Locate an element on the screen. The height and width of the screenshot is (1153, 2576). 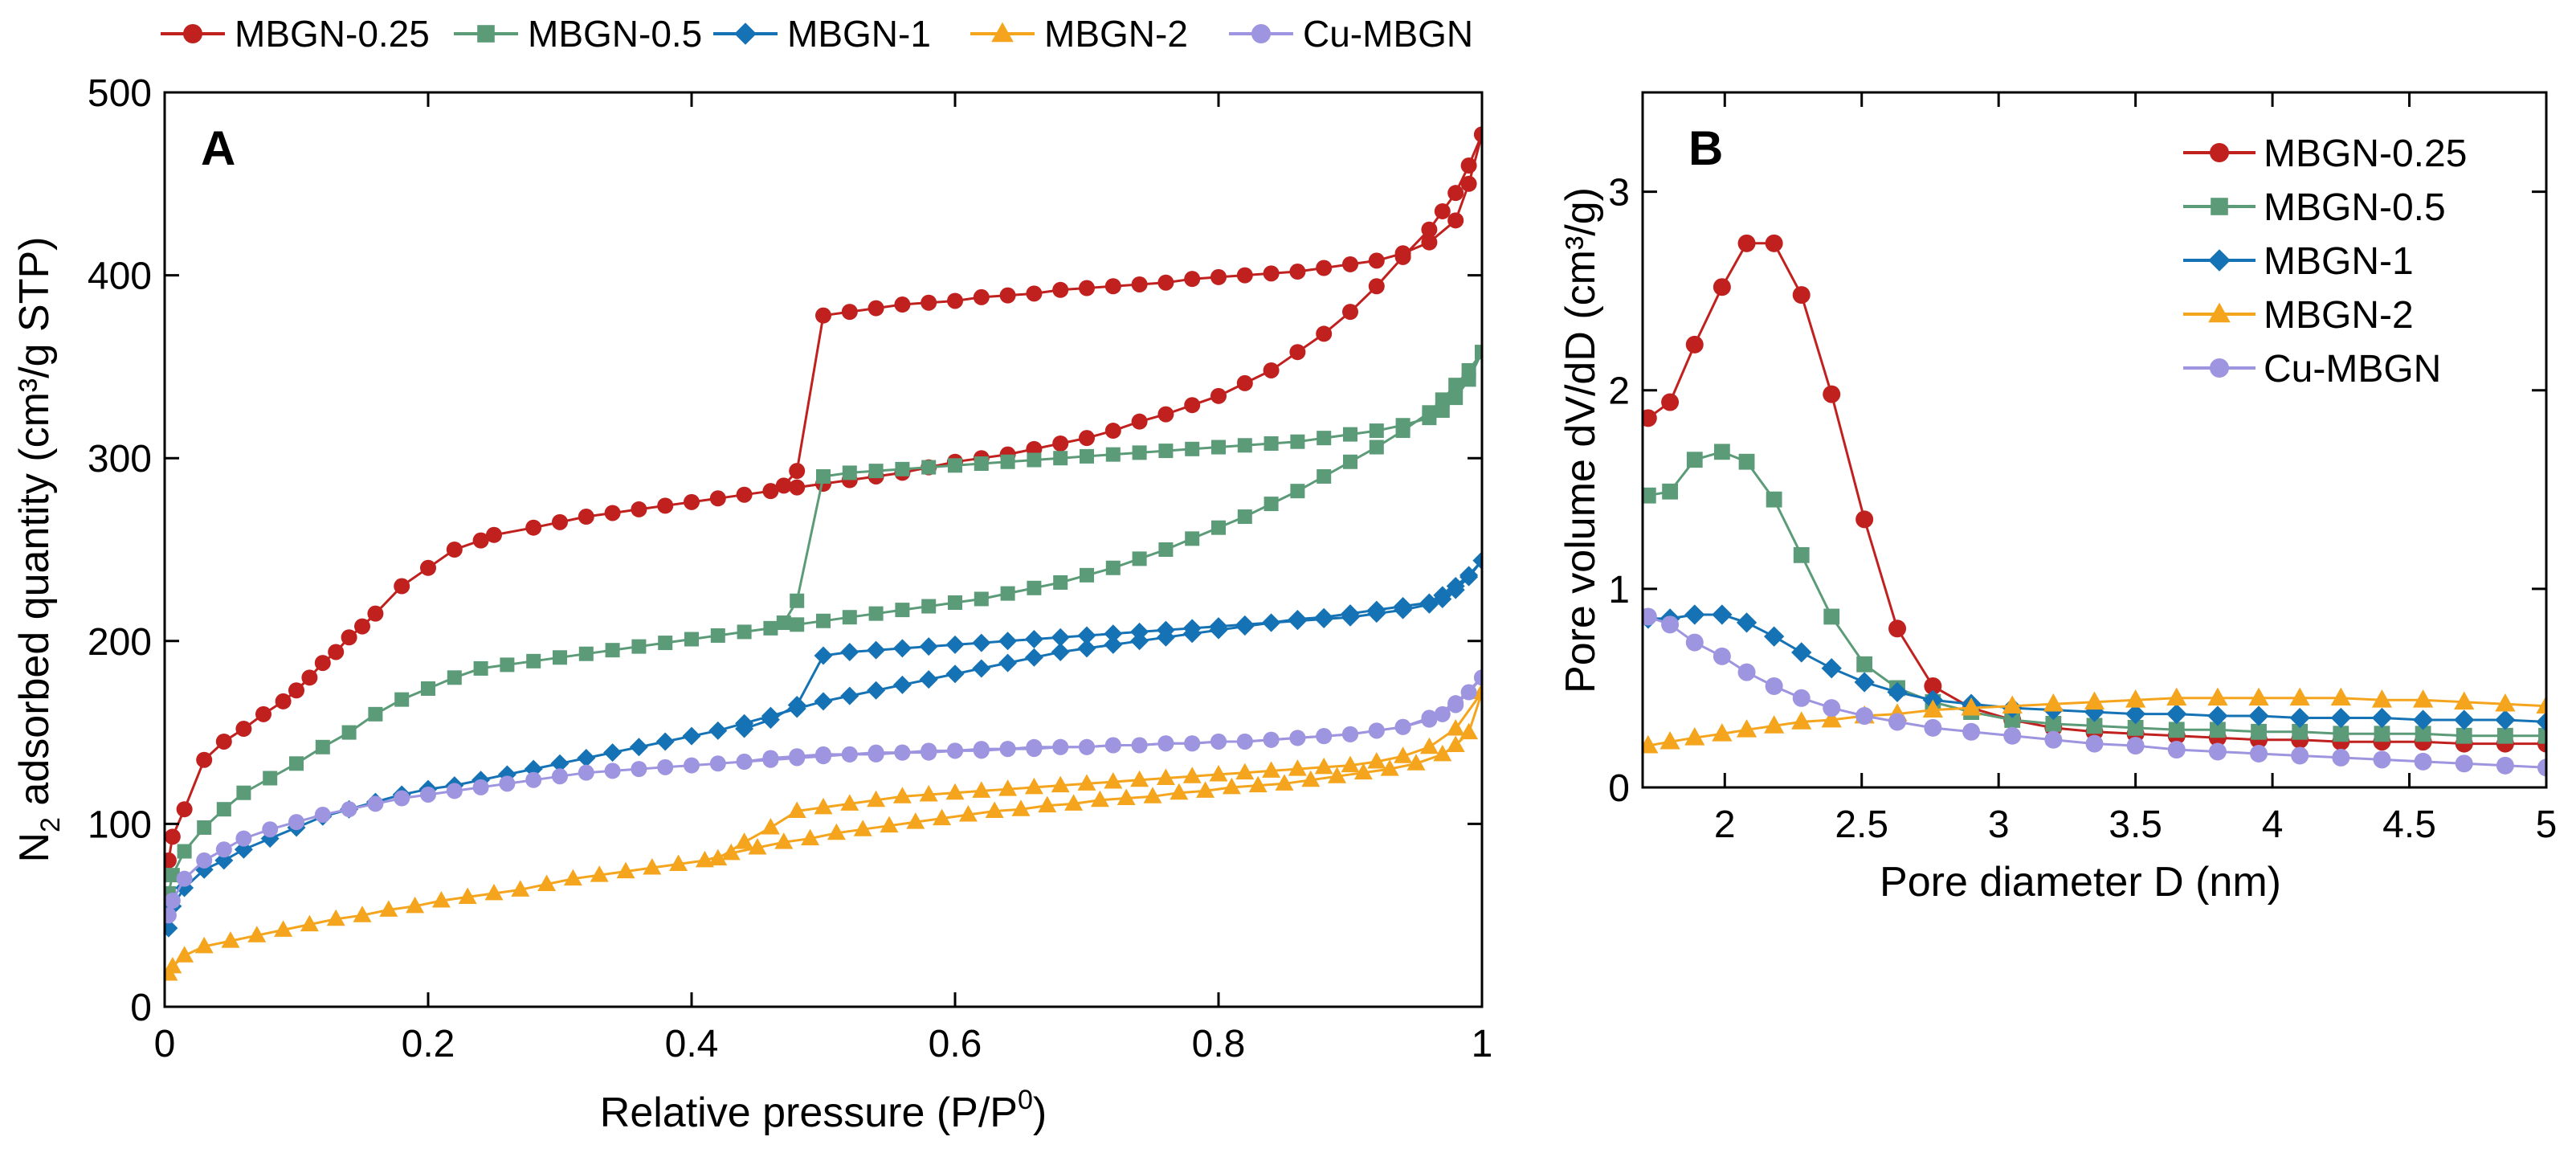
panel-a-x-tick-label: 1 is located at coordinates (1482, 1044).